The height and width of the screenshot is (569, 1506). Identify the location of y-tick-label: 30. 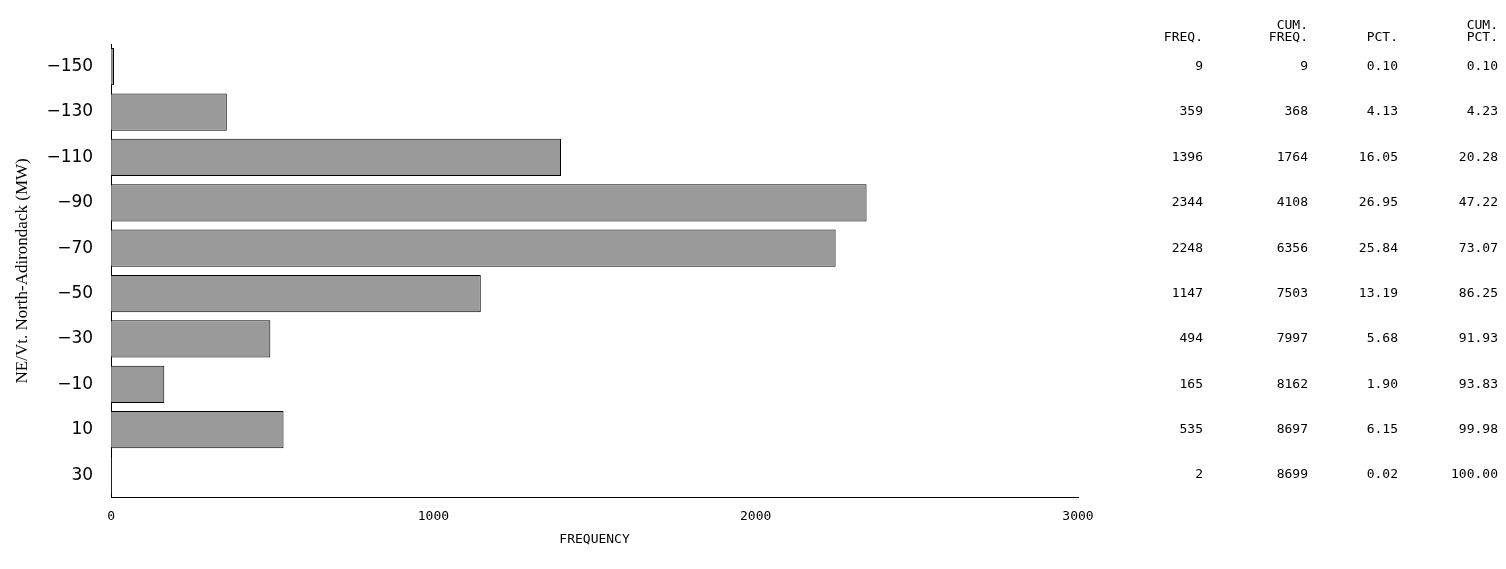
(82, 473).